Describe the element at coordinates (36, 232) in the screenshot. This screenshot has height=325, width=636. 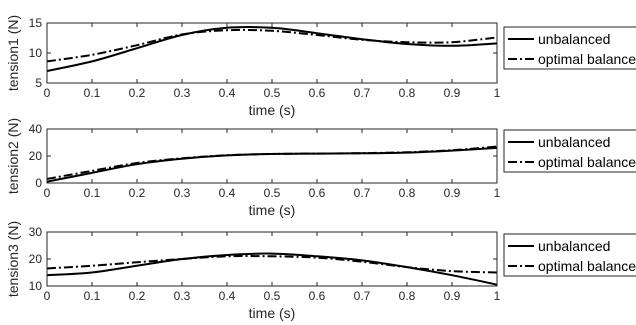
I see `y-tick-label: 30` at that location.